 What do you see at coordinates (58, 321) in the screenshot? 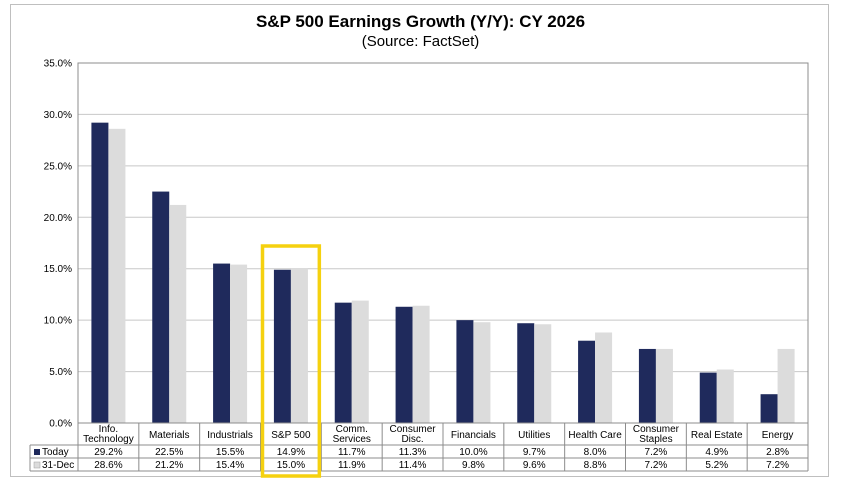
I see `y-tick-label: 10.0%` at bounding box center [58, 321].